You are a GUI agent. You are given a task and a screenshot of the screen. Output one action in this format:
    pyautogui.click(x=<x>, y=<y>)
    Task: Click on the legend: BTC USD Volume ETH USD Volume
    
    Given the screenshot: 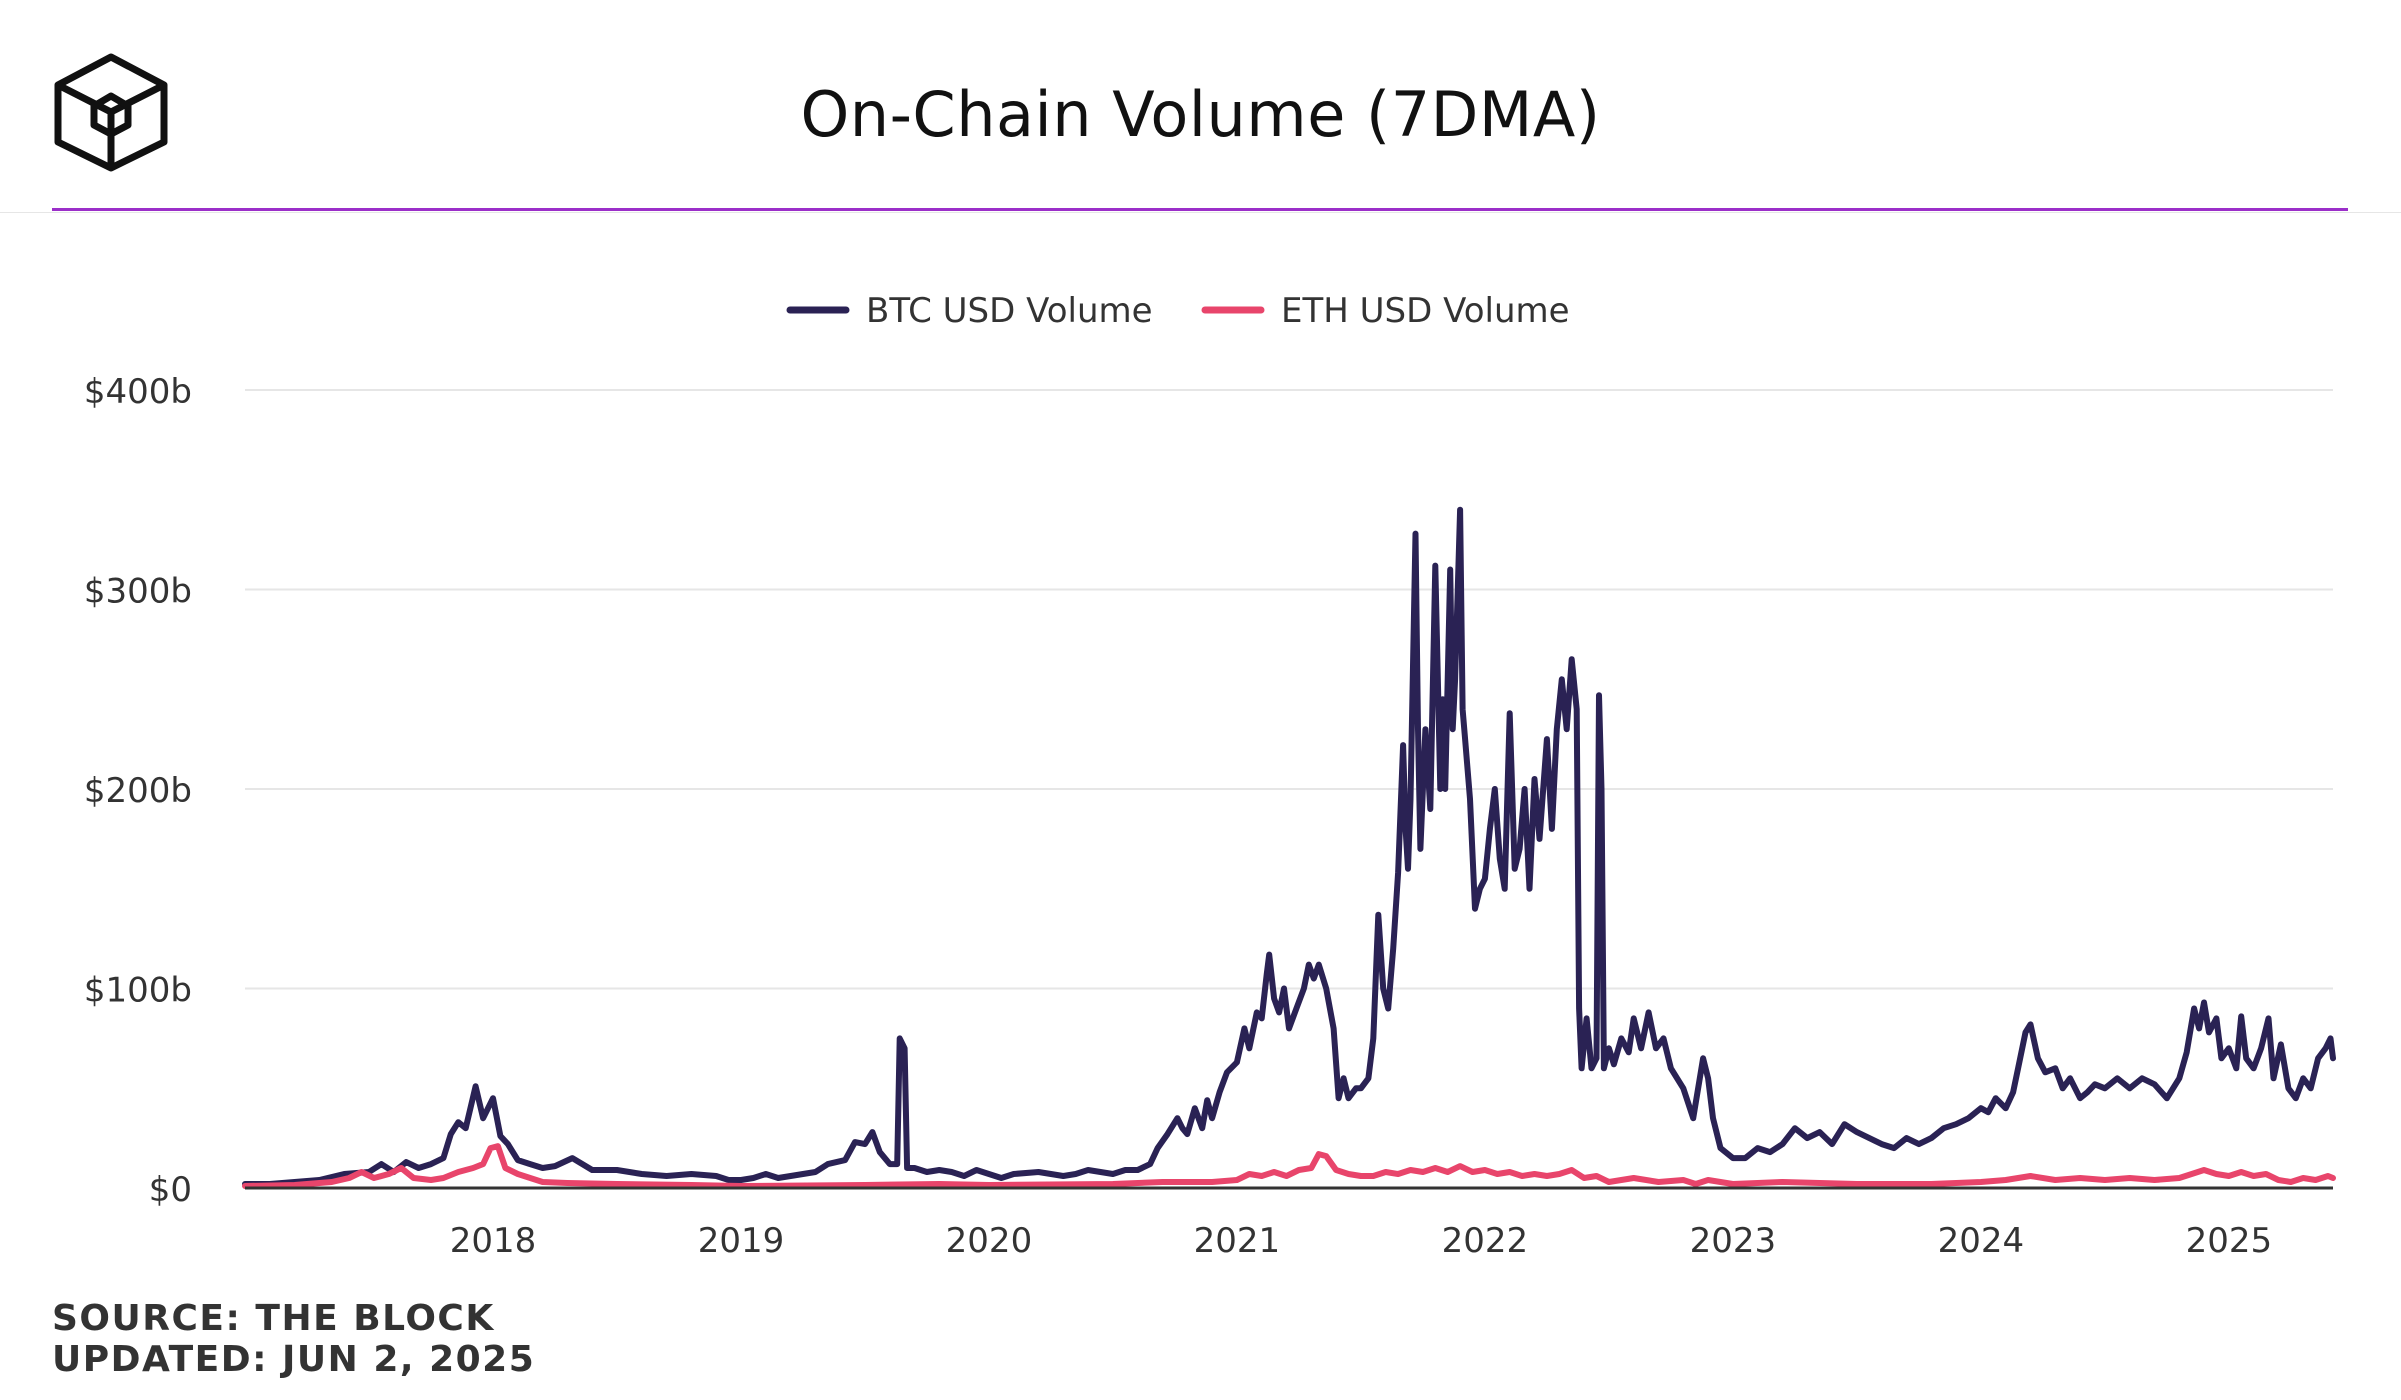 What is the action you would take?
    pyautogui.click(x=1178, y=311)
    